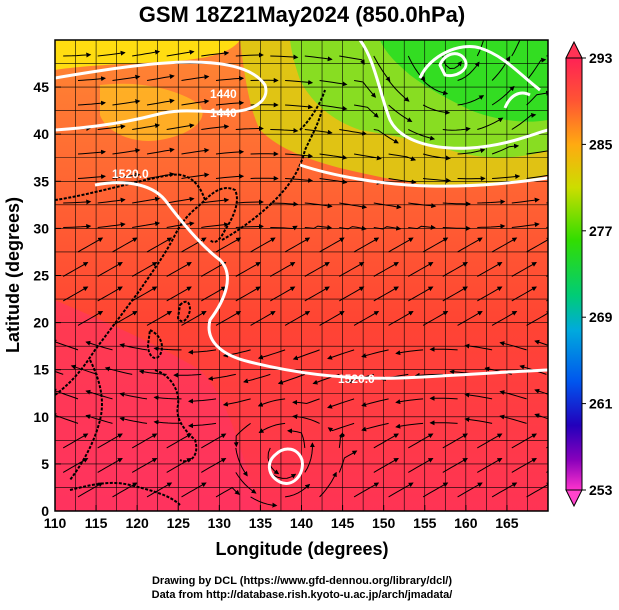 The width and height of the screenshot is (619, 610). Describe the element at coordinates (41, 417) in the screenshot. I see `y-tick-label: 10` at that location.